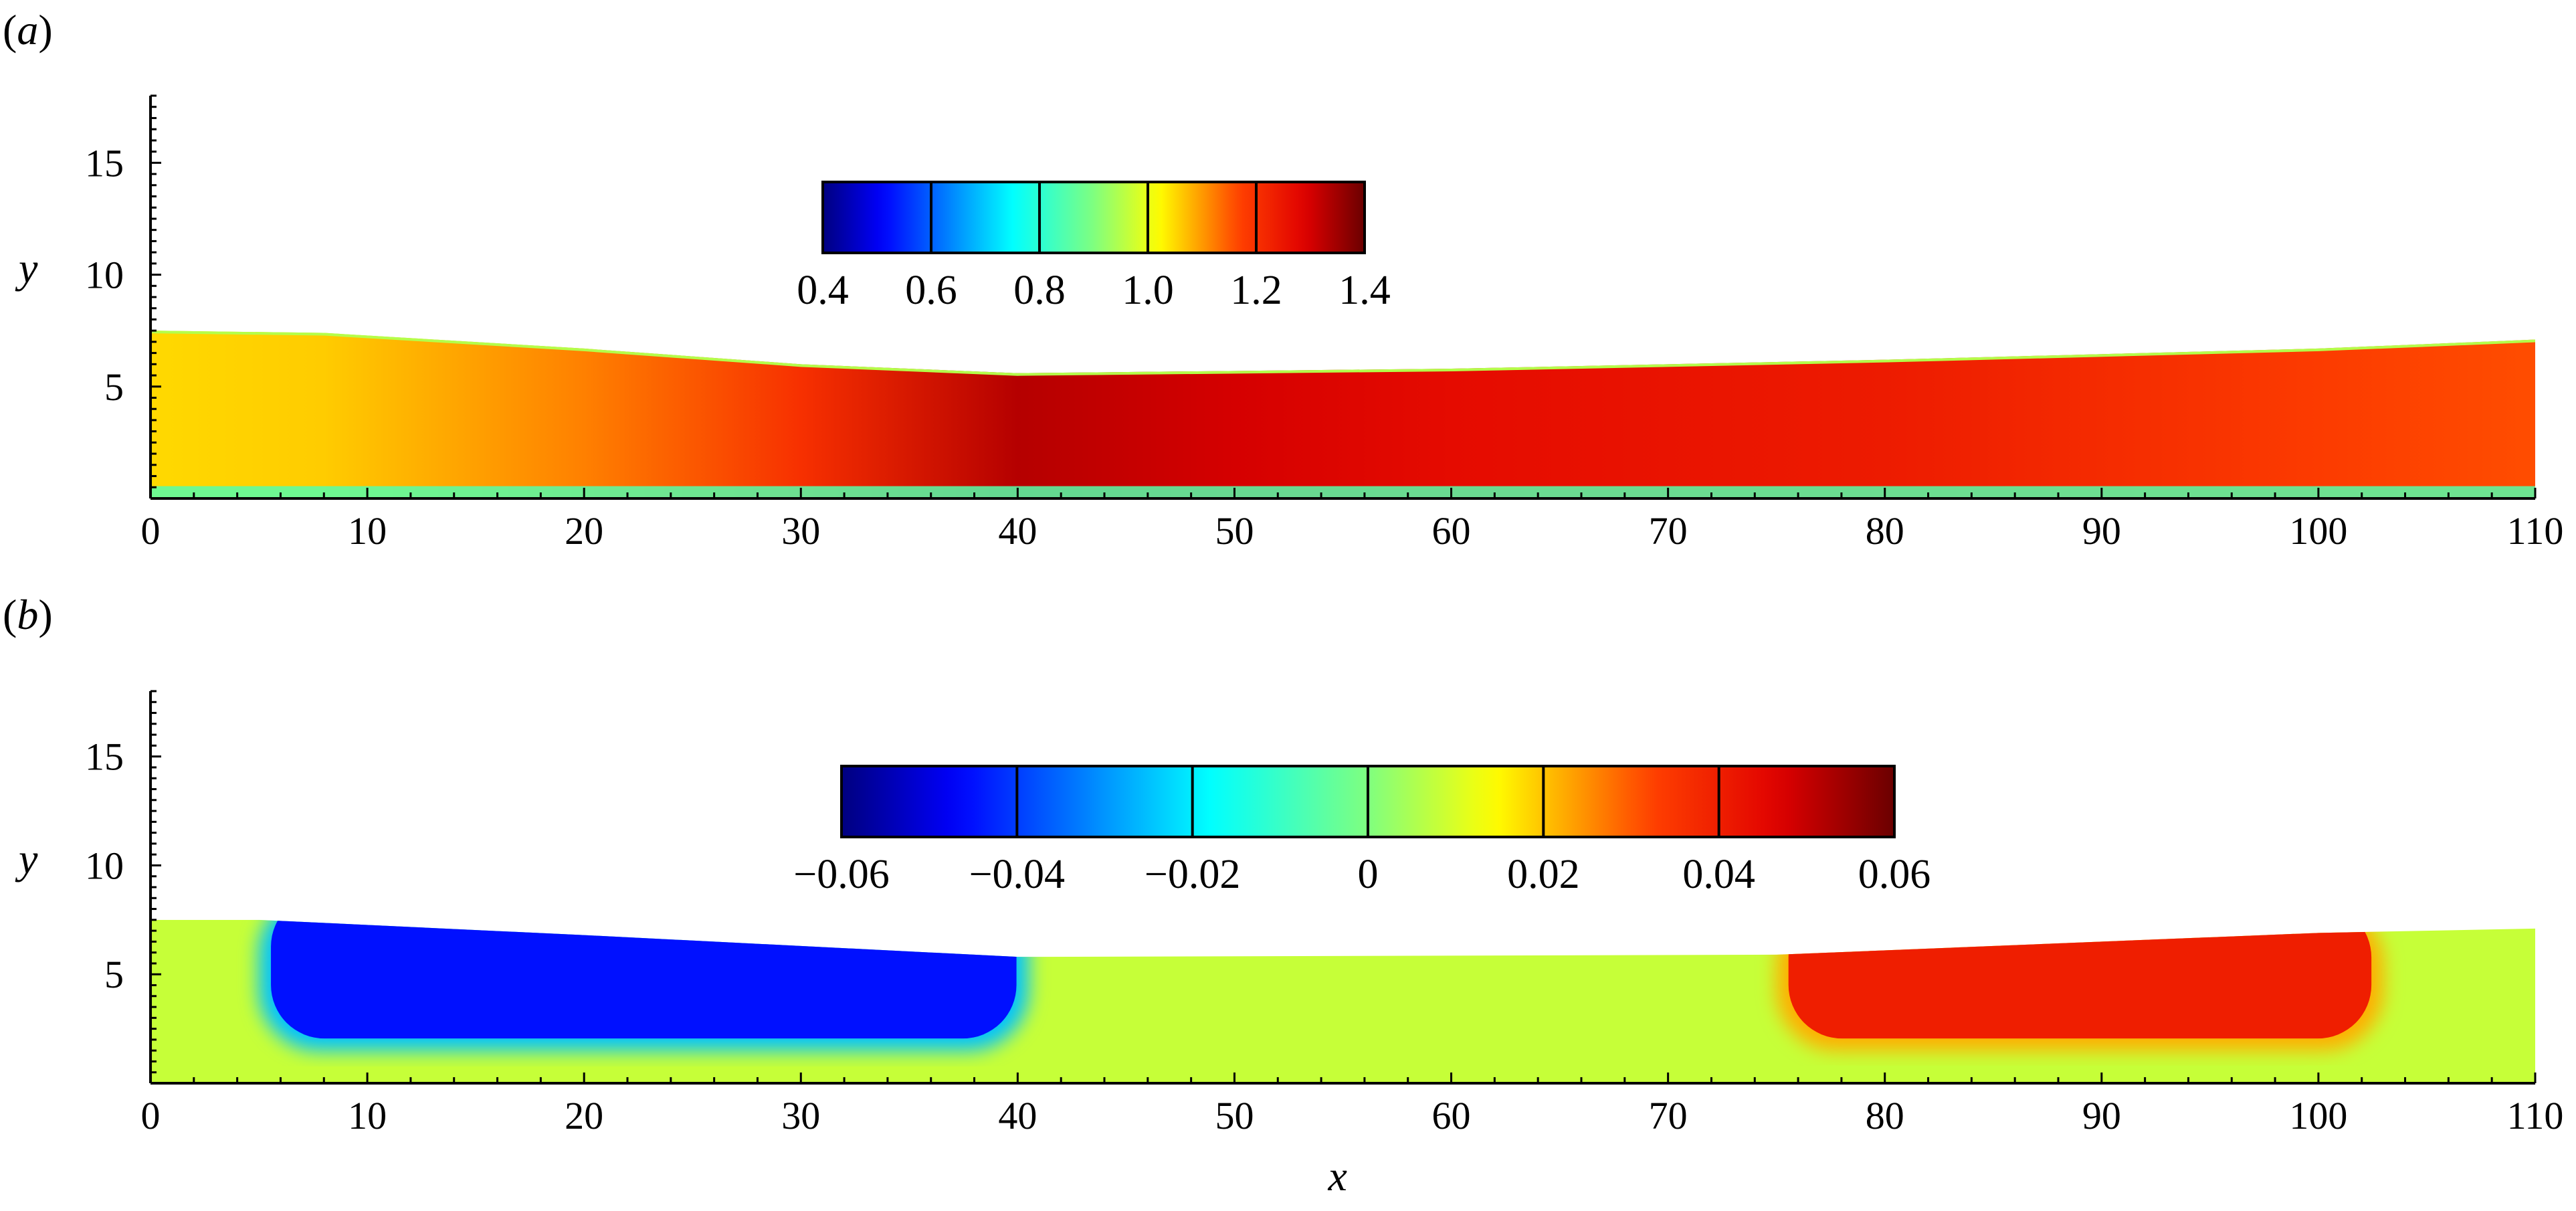  Describe the element at coordinates (1894, 874) in the screenshot. I see `colorbar-tick-label: 0.06` at that location.